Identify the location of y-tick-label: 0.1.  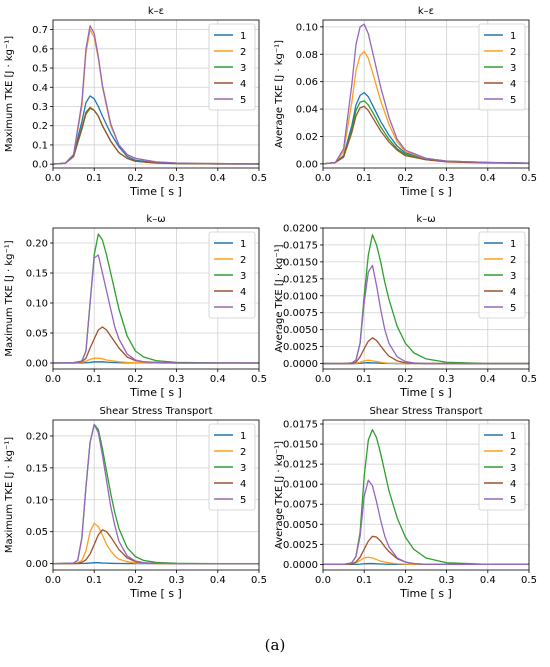
(40, 145).